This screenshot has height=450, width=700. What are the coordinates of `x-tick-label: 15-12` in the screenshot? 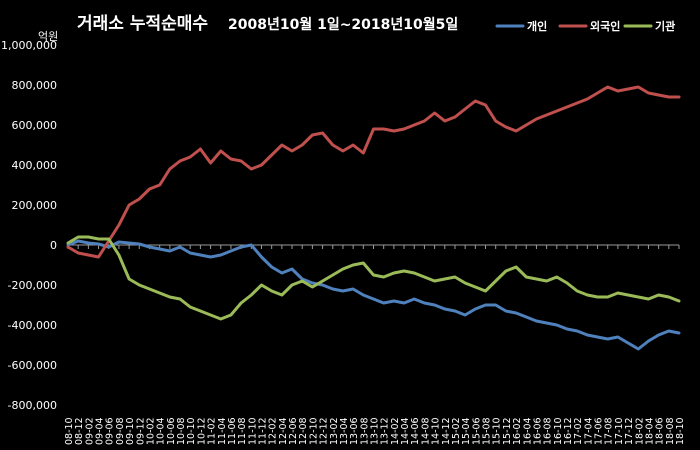 It's located at (507, 431).